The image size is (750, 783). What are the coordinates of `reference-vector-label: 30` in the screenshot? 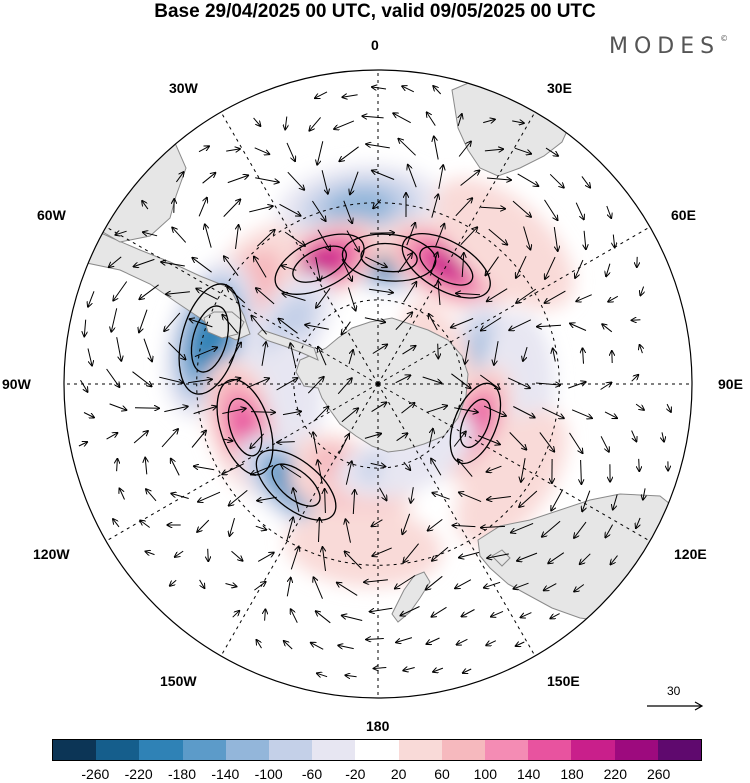 It's located at (674, 691).